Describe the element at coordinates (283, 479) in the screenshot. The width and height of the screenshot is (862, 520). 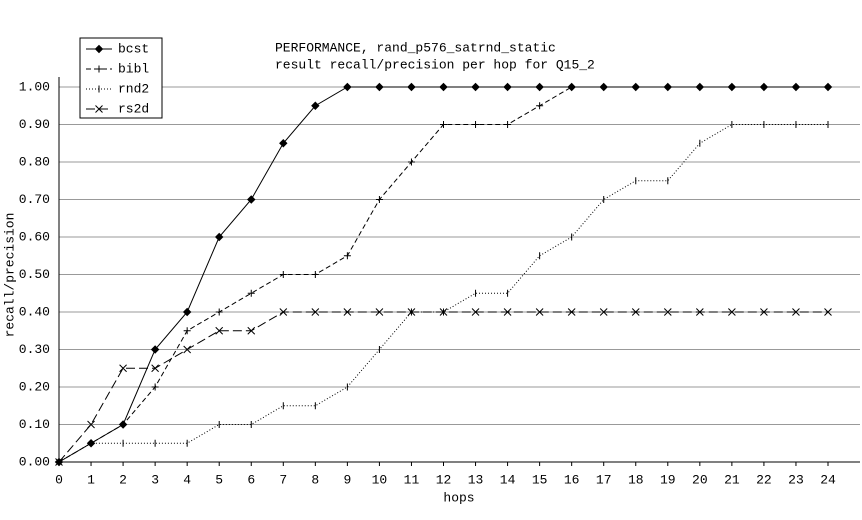
I see `x-tick-label: 7` at that location.